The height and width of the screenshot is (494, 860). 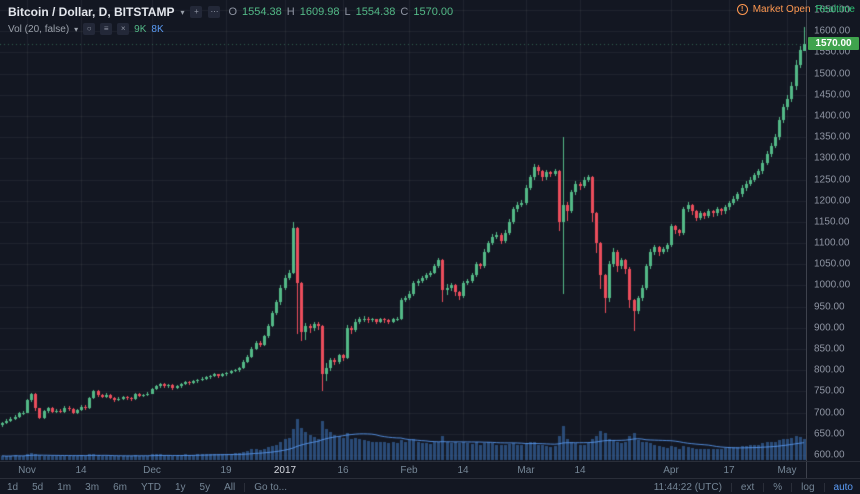 I want to click on symbol-dropdown-caret-icon: ▾, so click(x=182, y=12).